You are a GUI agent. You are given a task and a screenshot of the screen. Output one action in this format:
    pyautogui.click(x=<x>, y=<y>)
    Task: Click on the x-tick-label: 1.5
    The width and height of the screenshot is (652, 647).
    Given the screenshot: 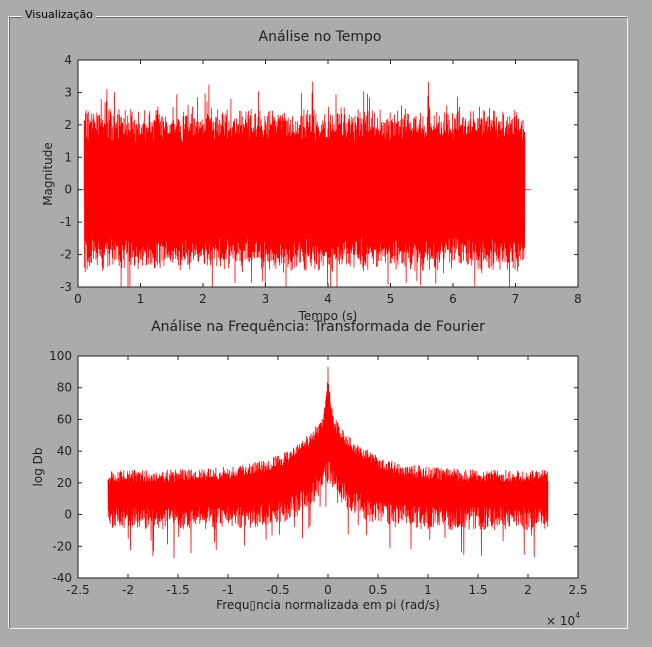 What is the action you would take?
    pyautogui.click(x=477, y=590)
    